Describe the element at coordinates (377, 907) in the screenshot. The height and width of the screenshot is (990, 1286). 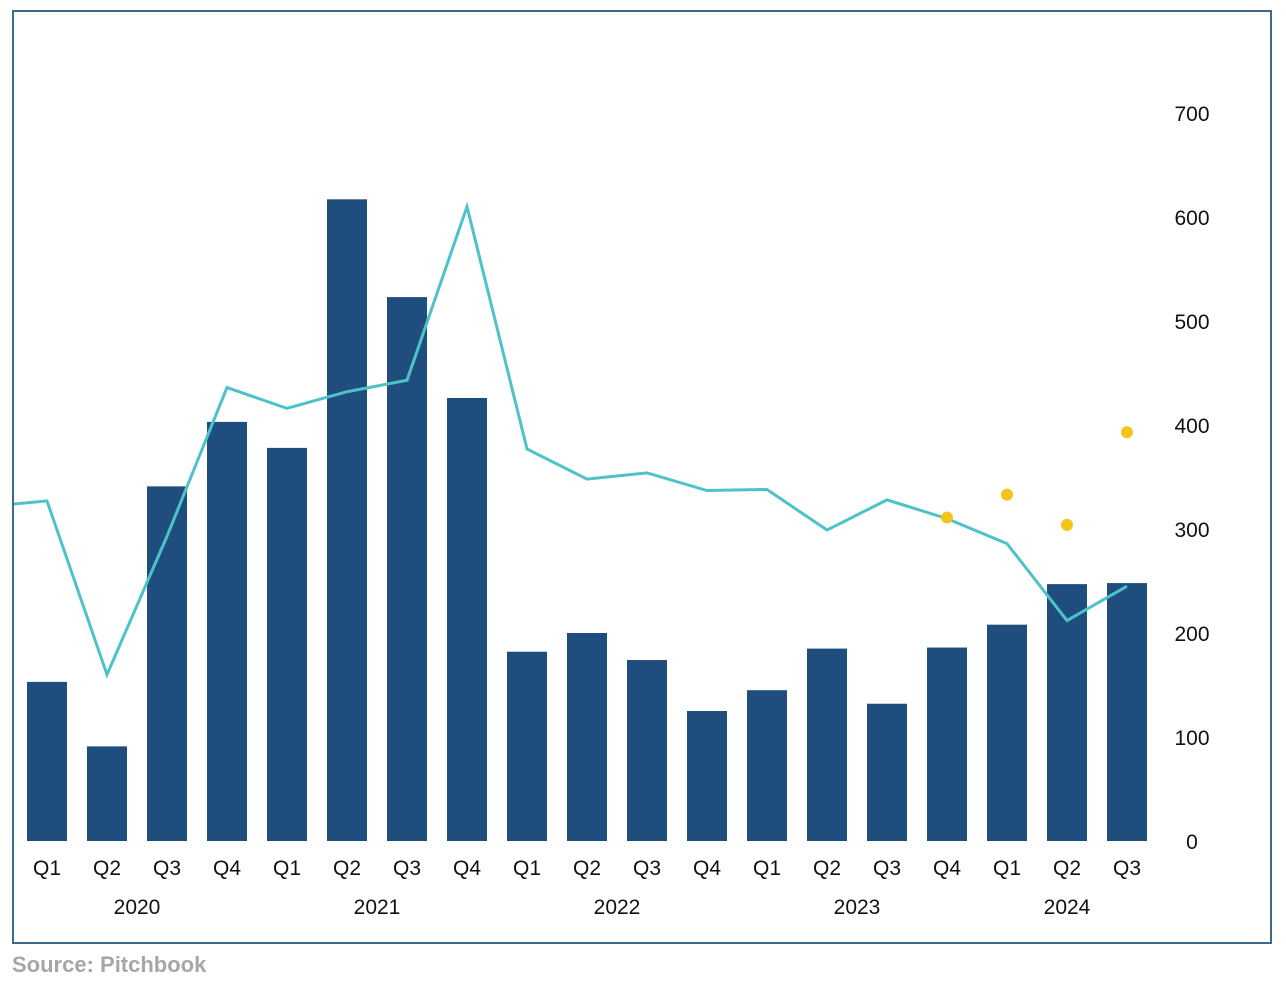
I see `x-year-label: 2021` at that location.